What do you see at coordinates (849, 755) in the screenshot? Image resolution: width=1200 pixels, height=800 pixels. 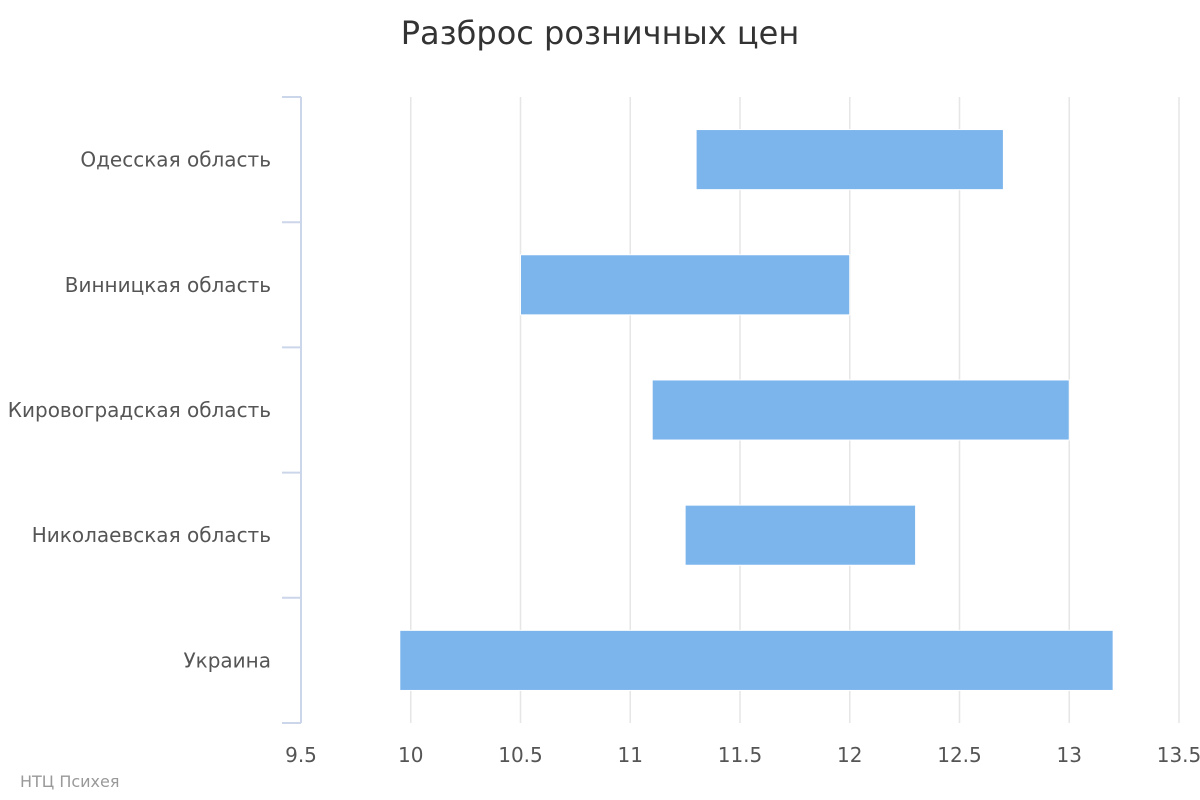 I see `x-tick-label: 12` at bounding box center [849, 755].